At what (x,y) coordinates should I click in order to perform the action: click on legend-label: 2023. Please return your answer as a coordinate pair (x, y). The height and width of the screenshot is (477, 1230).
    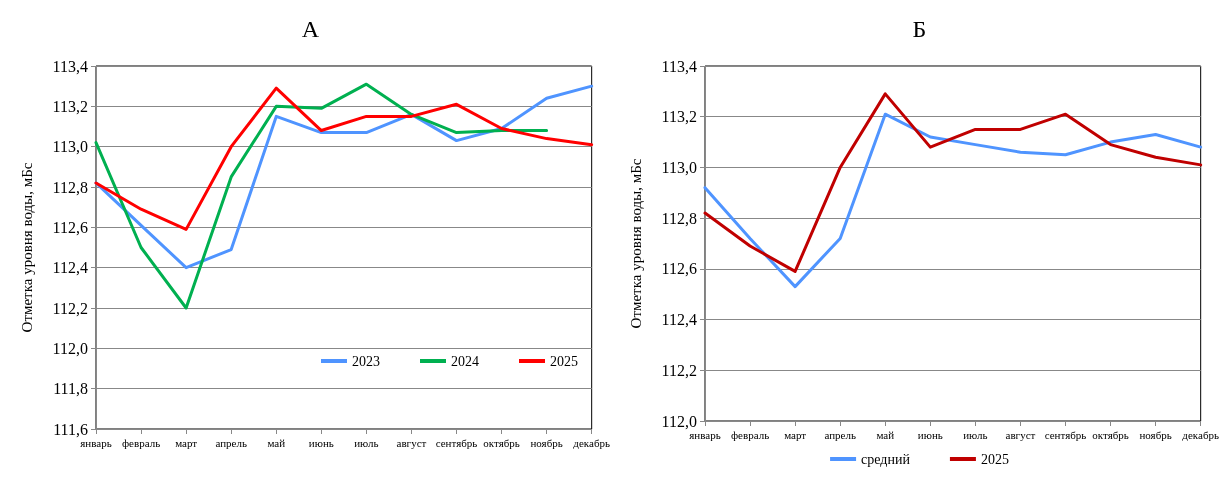
    Looking at the image, I should click on (366, 361).